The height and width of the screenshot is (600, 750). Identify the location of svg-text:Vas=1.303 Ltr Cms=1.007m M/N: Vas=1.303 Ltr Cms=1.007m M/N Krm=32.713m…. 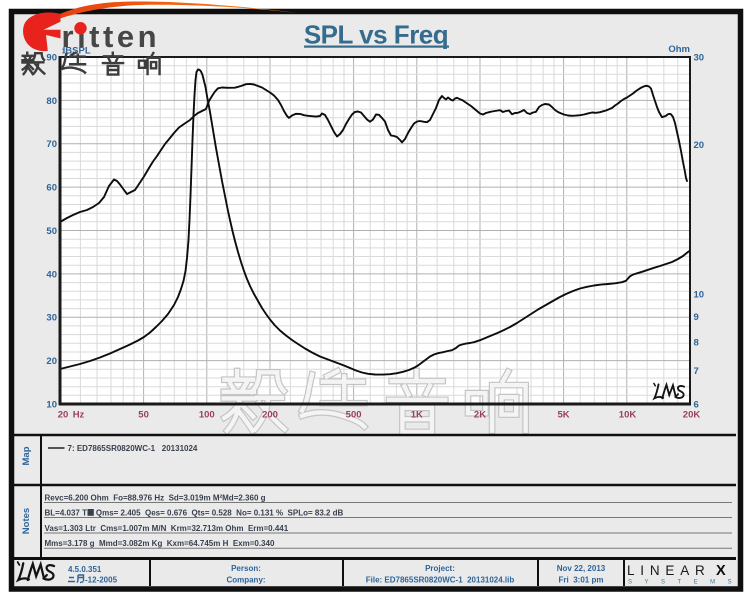
(167, 528).